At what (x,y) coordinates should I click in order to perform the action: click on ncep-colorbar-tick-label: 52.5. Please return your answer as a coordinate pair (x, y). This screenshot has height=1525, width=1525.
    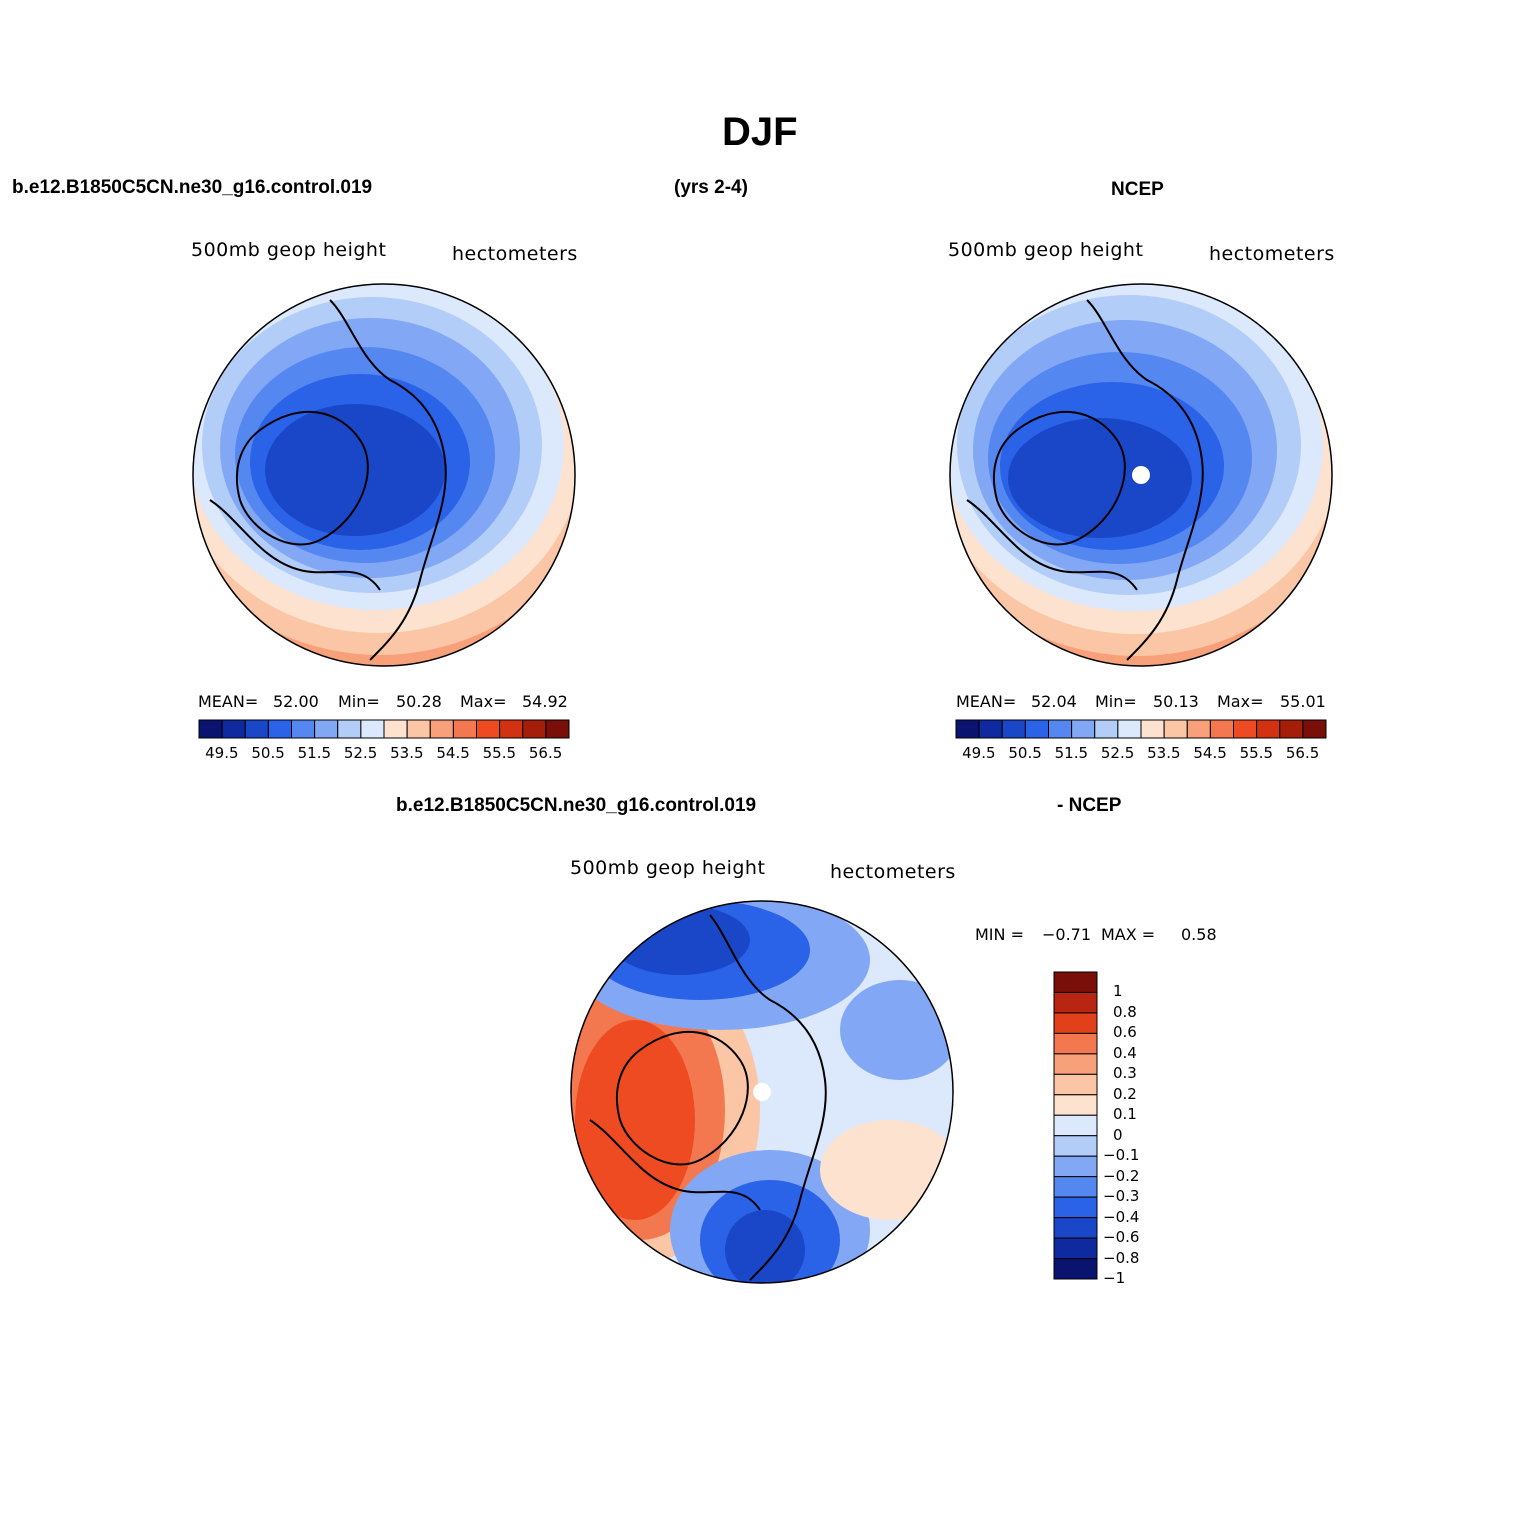
    Looking at the image, I should click on (1117, 753).